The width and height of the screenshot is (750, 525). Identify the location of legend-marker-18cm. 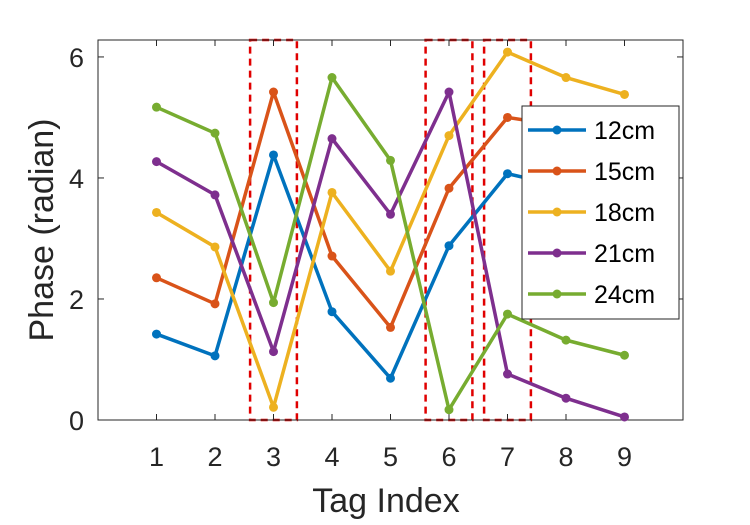
(557, 212).